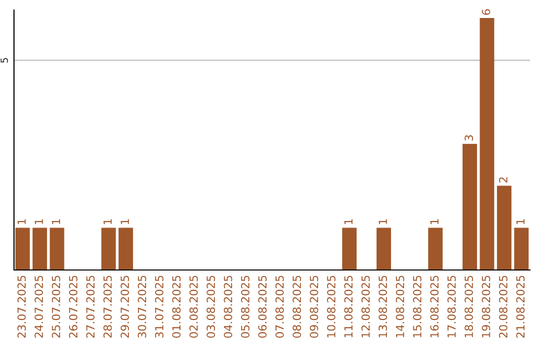 The height and width of the screenshot is (340, 540). What do you see at coordinates (125, 307) in the screenshot?
I see `x-tick-label: 29.07.2025` at bounding box center [125, 307].